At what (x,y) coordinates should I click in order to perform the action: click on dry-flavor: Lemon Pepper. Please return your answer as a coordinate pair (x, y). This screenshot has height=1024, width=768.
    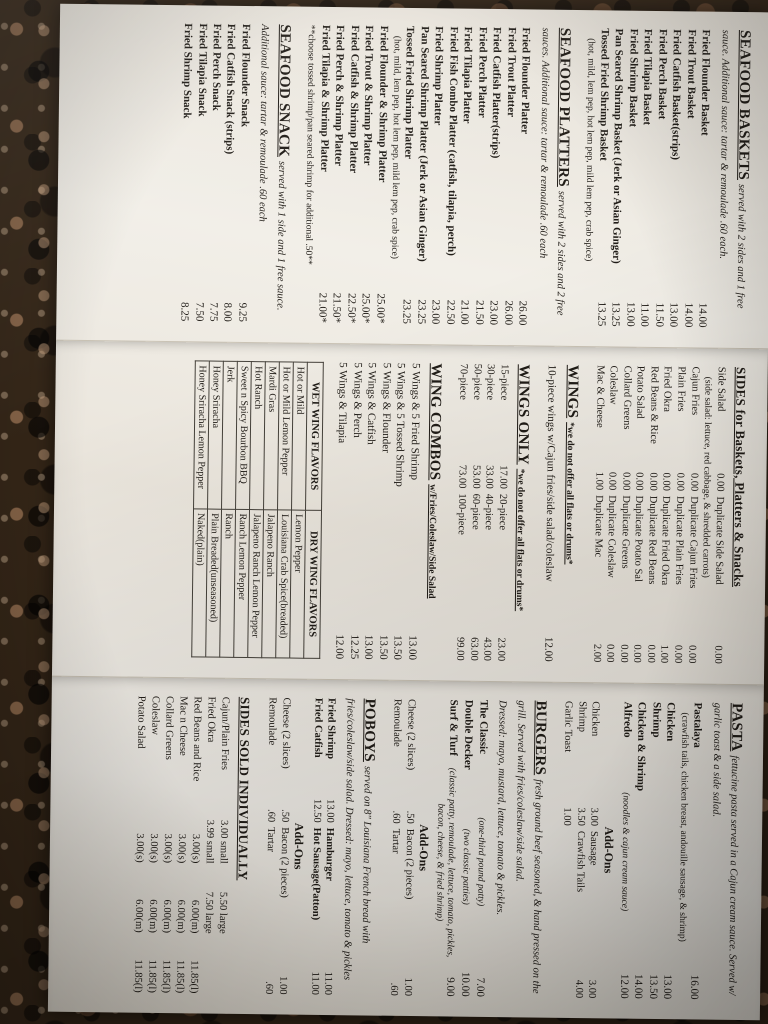
    Looking at the image, I should click on (298, 584).